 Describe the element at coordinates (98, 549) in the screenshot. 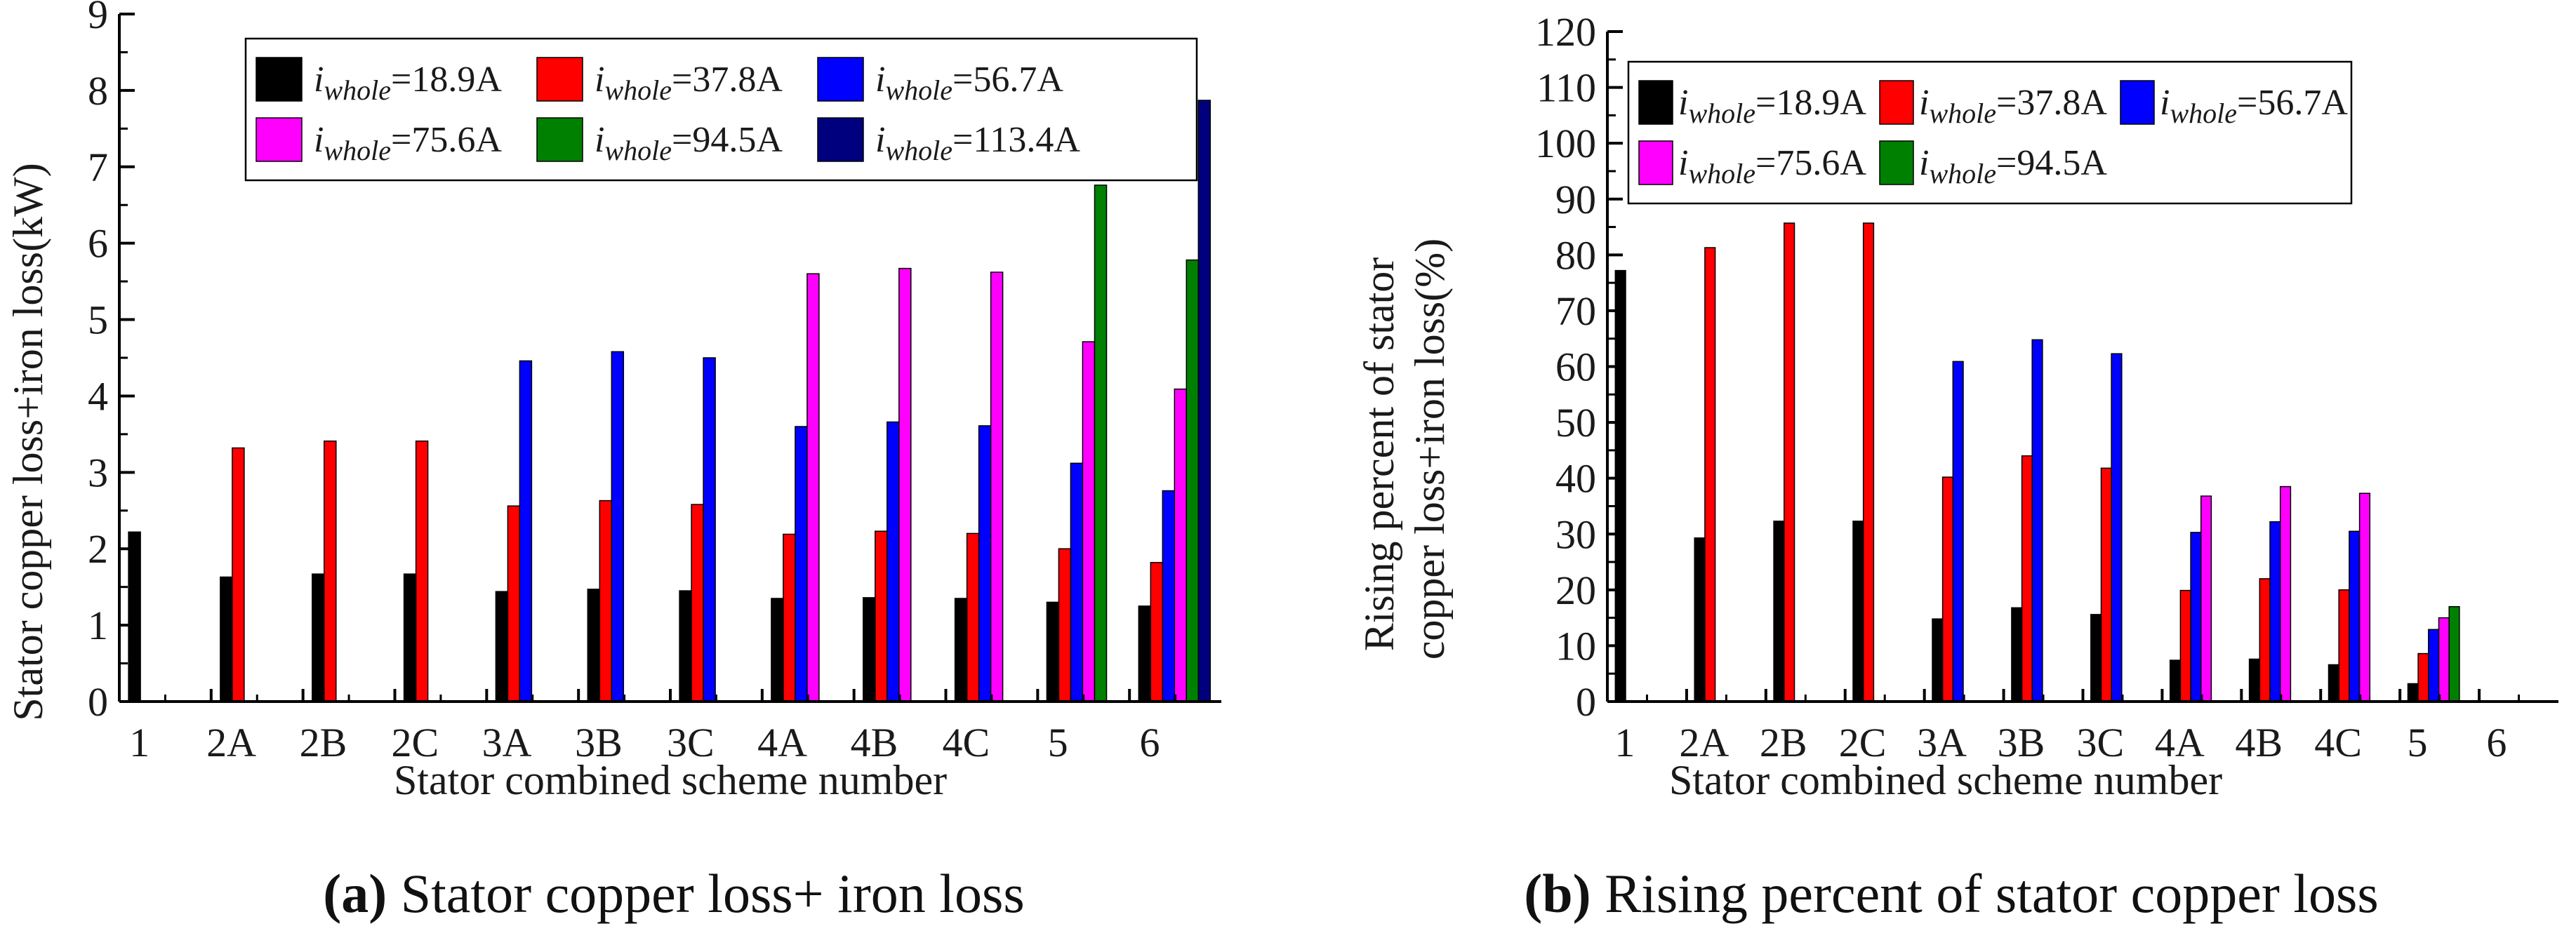

I see `y-tick-label: 2` at that location.